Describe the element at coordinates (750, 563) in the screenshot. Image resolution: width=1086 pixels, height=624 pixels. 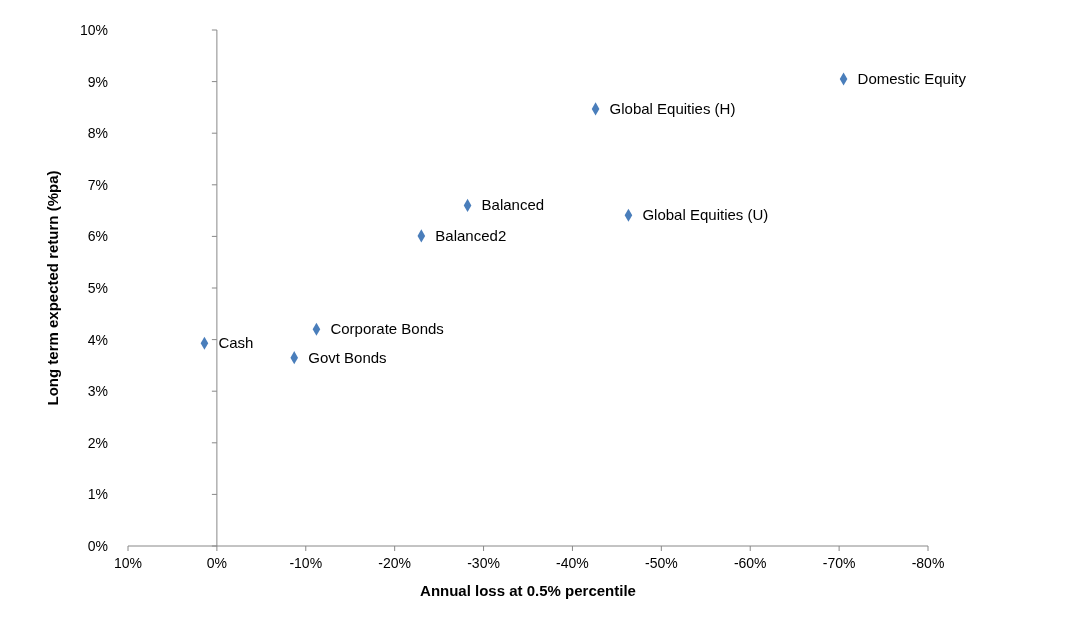
I see `x-tick-label: -60%` at that location.